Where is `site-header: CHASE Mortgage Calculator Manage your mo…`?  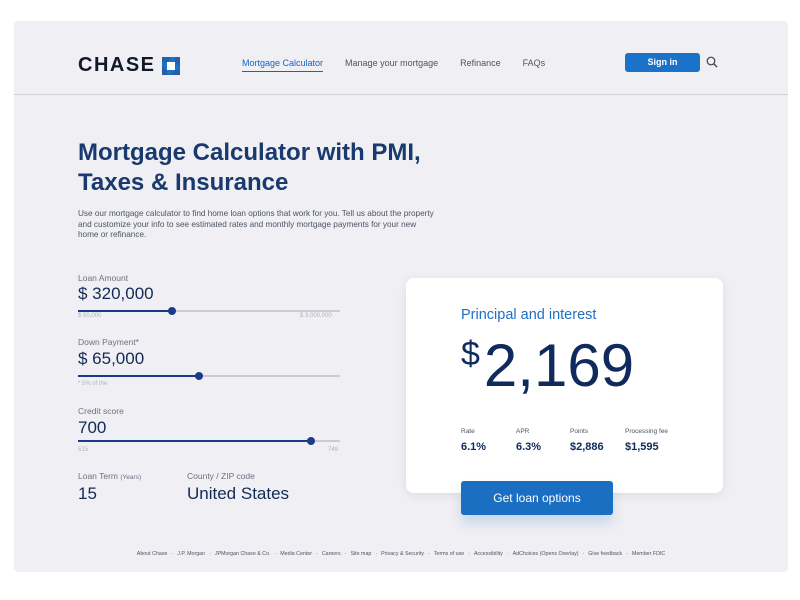
site-header: CHASE Mortgage Calculator Manage your mo… is located at coordinates (401, 58).